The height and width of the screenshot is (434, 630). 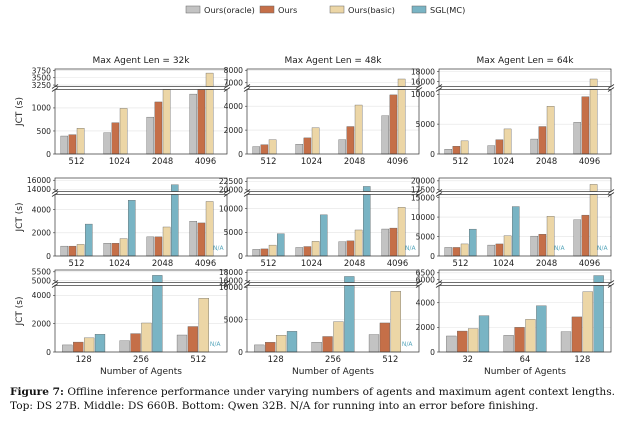 I want to click on y-tick-label: 17500, so click(x=423, y=190).